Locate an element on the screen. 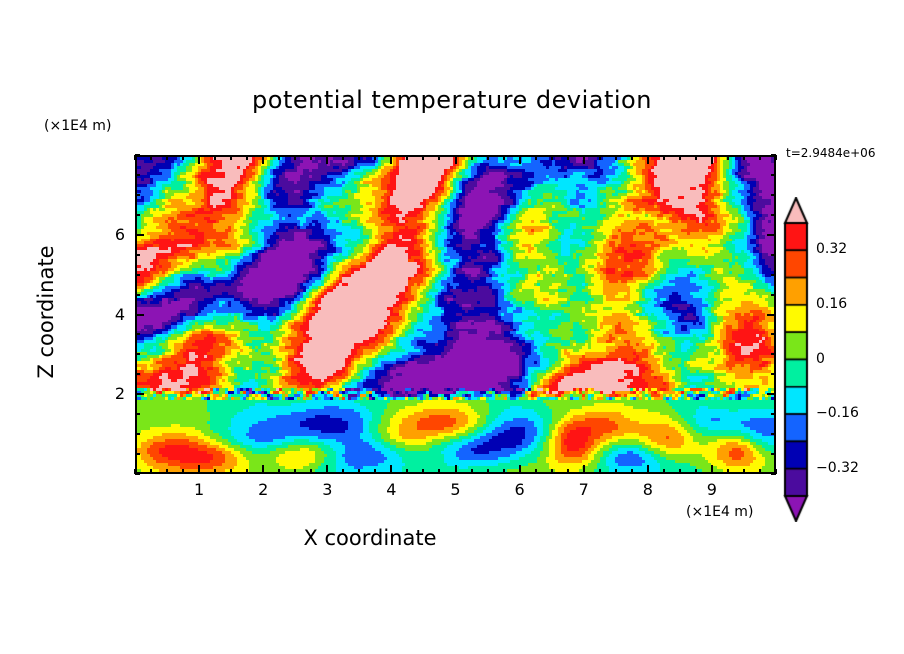 This screenshot has width=904, height=654. colorbar is located at coordinates (796, 359).